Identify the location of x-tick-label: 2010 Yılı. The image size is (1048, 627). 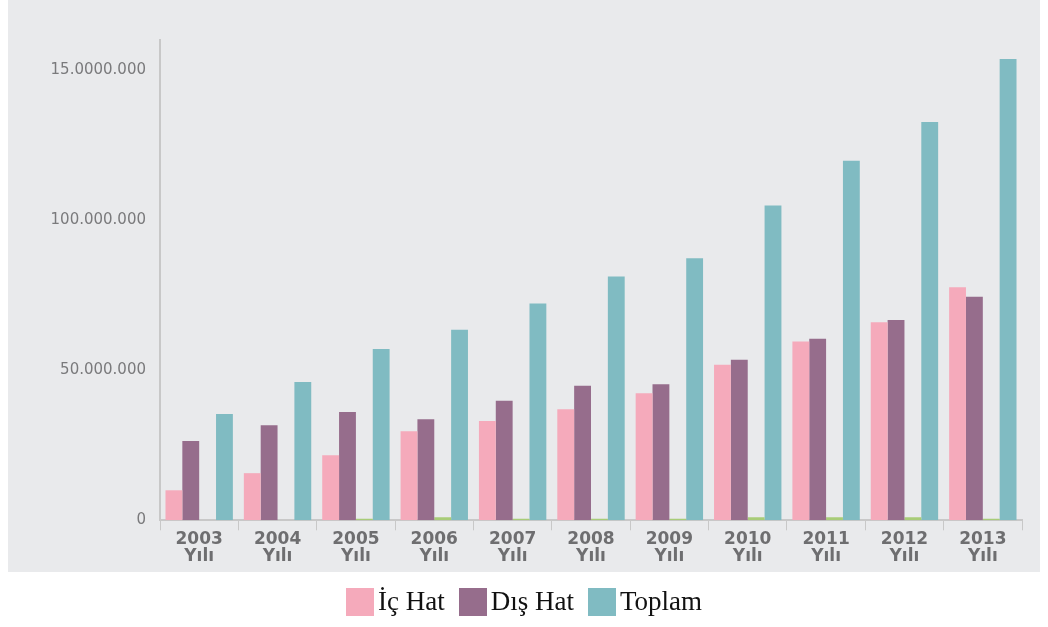
(748, 546).